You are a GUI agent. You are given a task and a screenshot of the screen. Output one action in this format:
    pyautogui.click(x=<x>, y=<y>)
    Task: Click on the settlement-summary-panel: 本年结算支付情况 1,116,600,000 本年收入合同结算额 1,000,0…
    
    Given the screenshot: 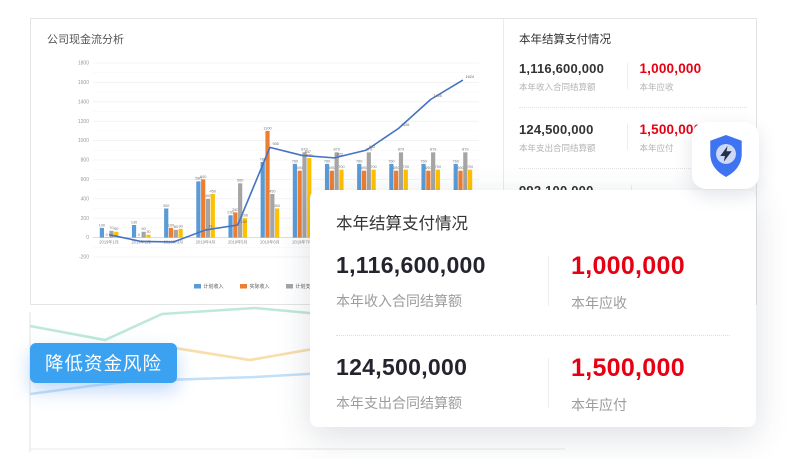 What is the action you would take?
    pyautogui.click(x=633, y=128)
    